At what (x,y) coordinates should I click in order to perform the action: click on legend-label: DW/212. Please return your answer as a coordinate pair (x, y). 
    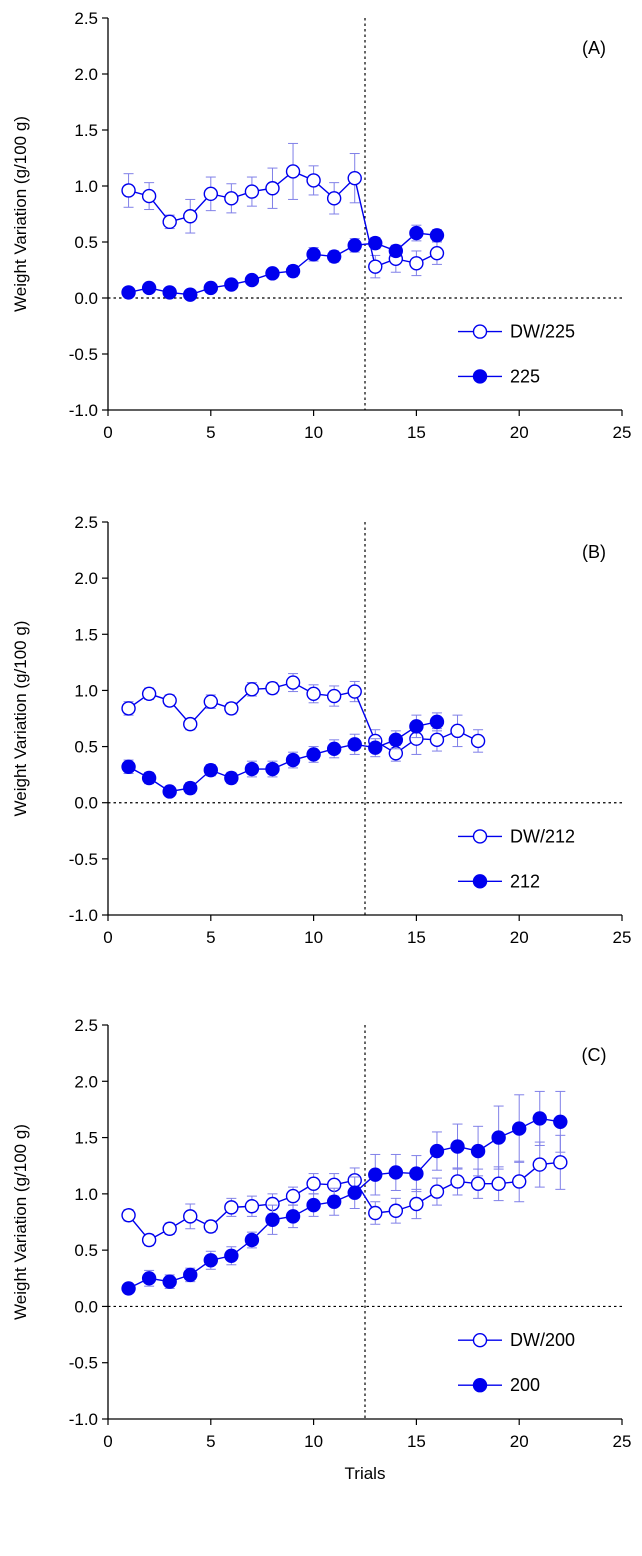
    Looking at the image, I should click on (542, 836).